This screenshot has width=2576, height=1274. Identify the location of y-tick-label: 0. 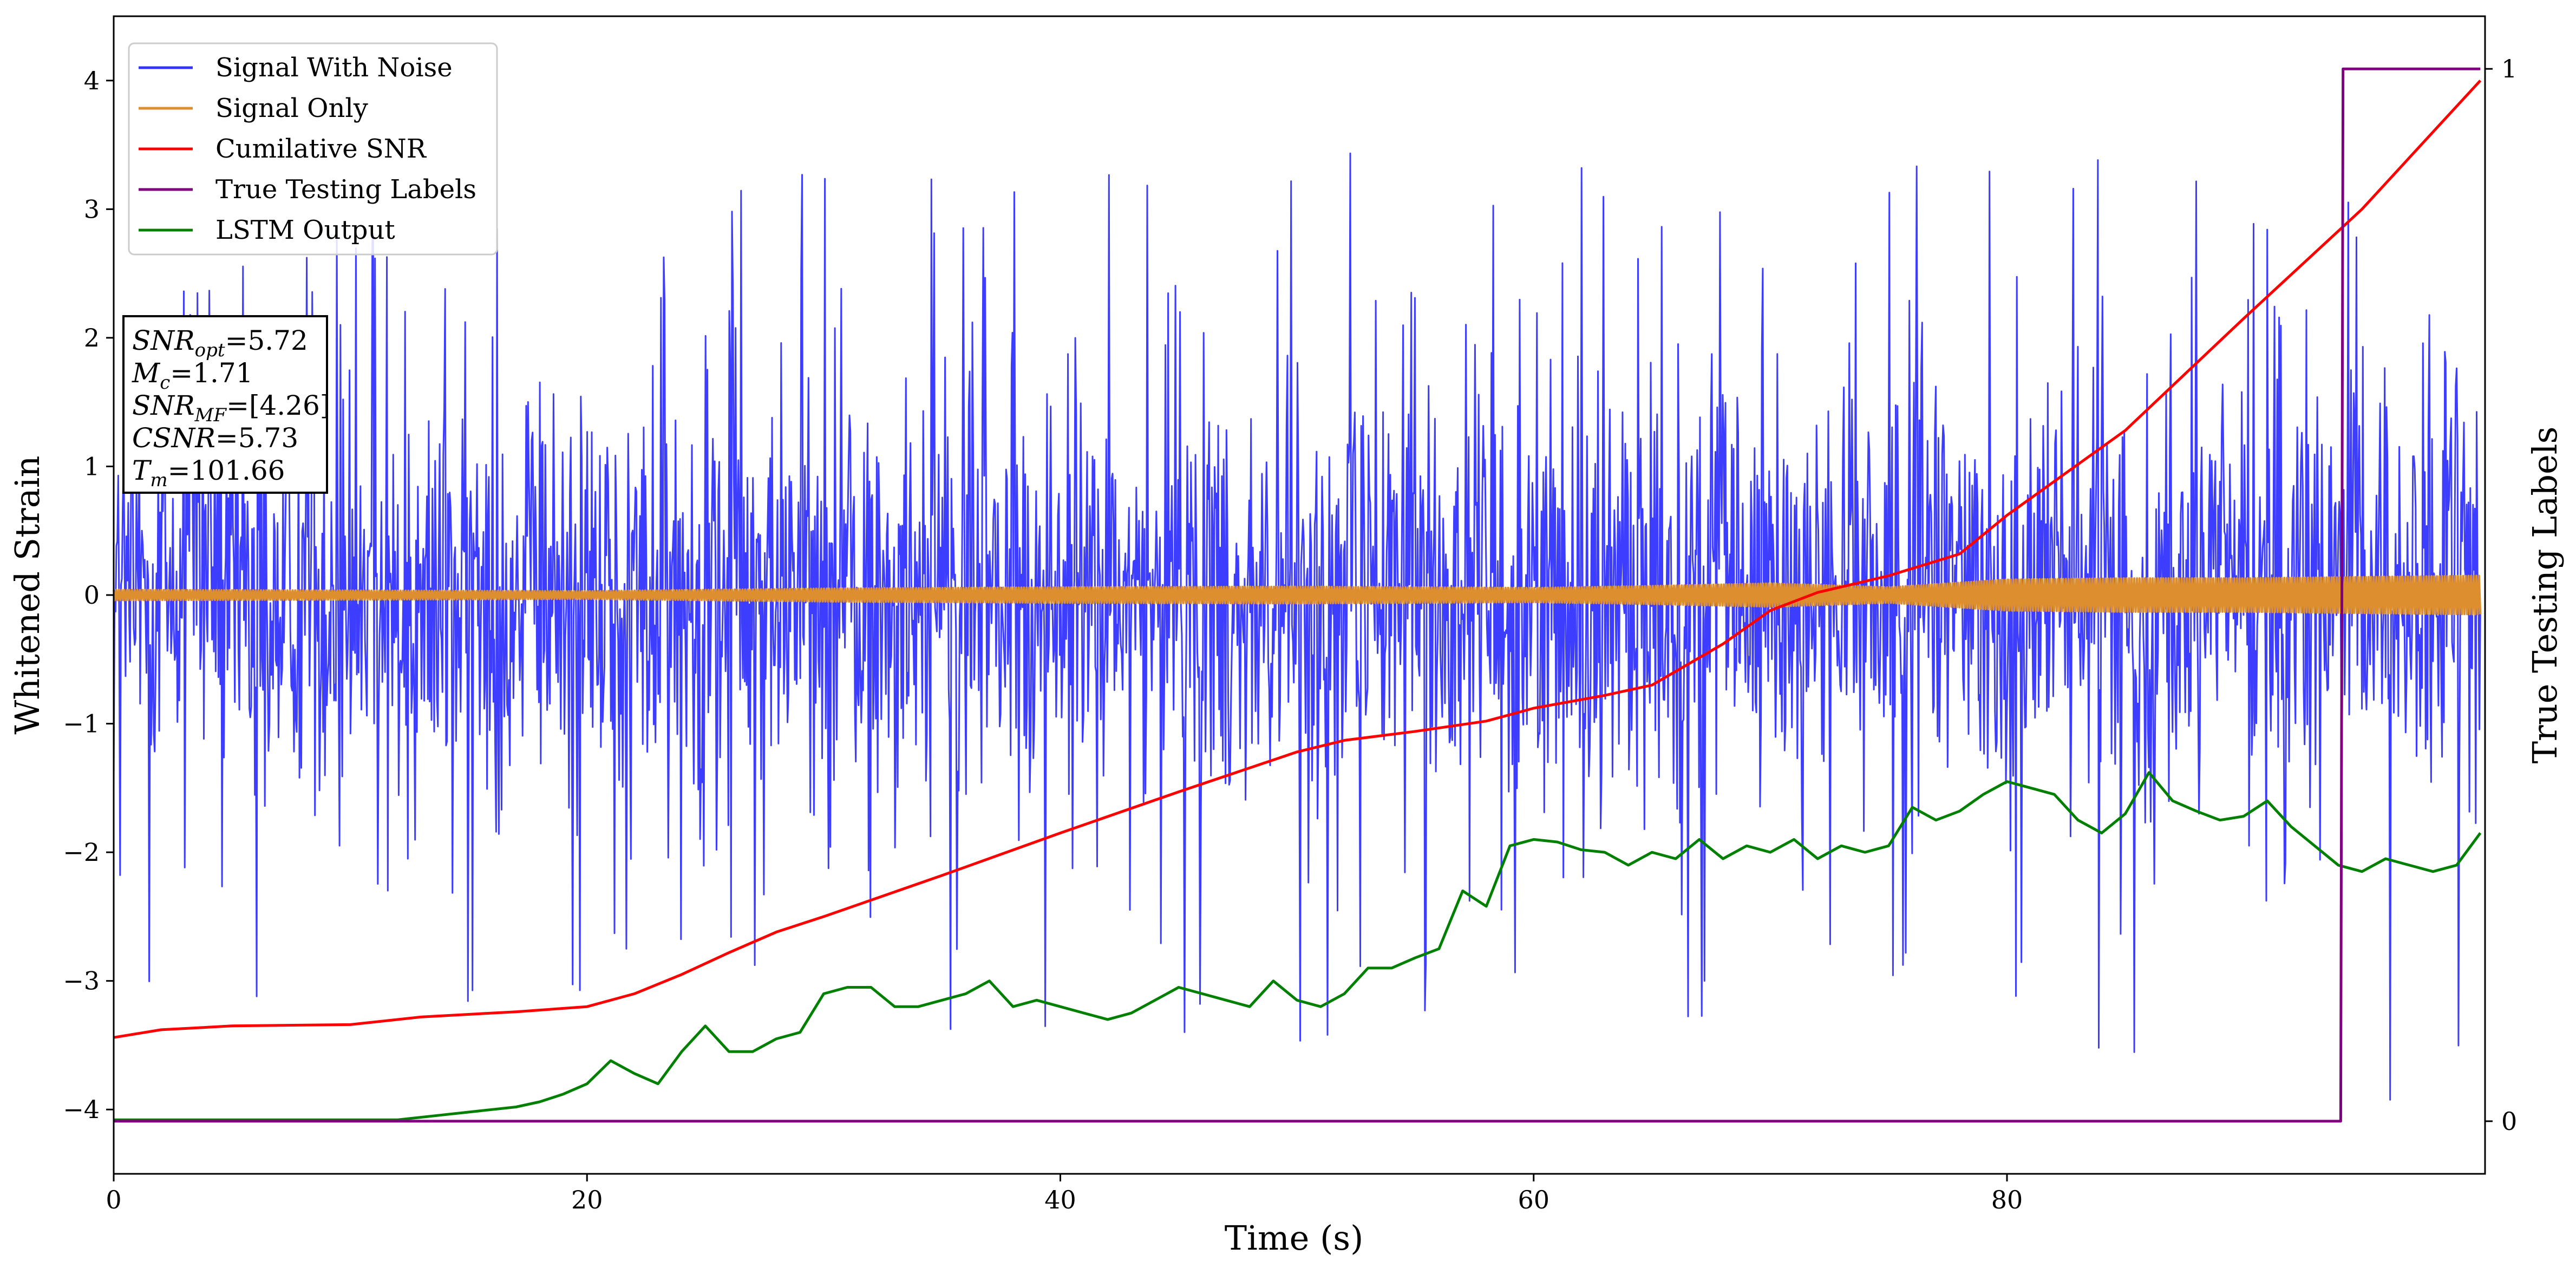
(92, 595).